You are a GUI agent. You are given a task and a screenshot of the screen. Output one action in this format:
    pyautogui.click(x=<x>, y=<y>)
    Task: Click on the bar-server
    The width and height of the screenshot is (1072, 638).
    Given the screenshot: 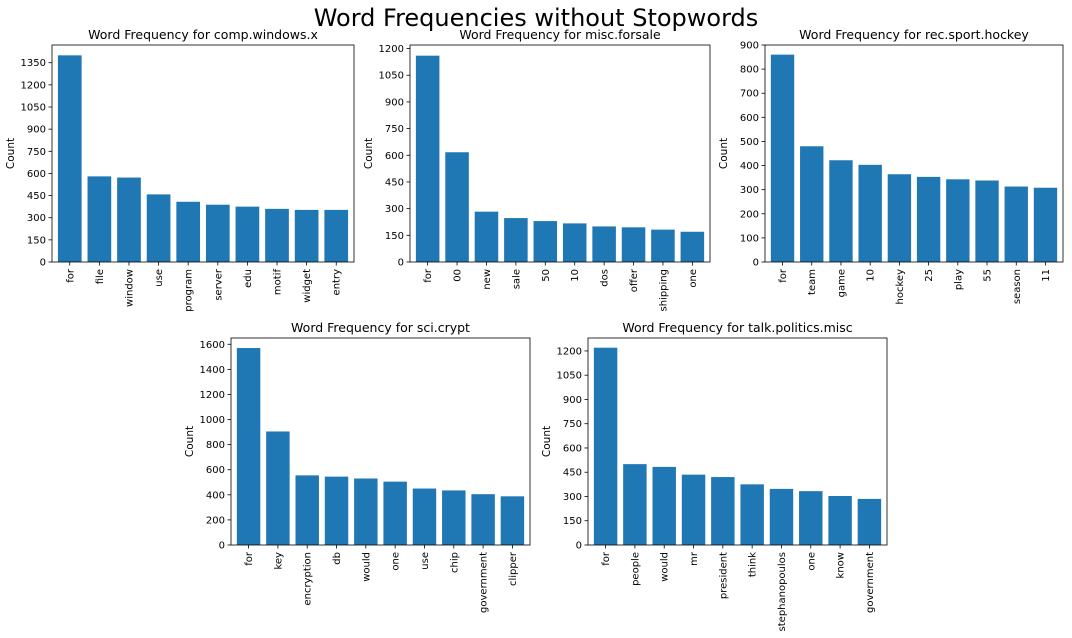 What is the action you would take?
    pyautogui.click(x=217, y=233)
    